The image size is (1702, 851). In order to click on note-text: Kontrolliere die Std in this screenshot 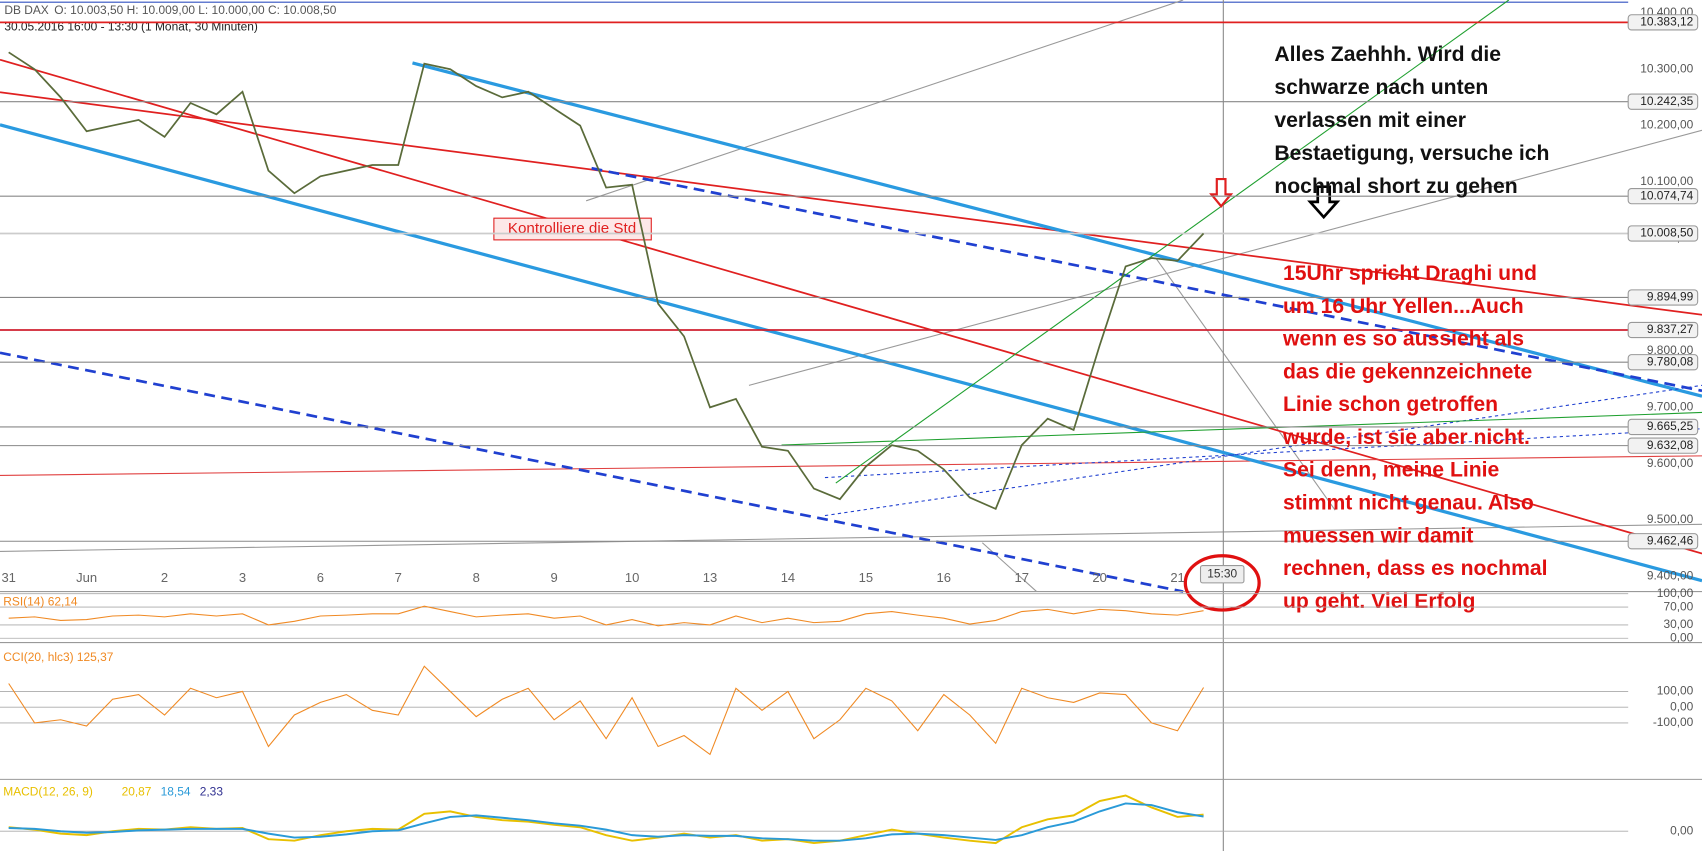, I will do `click(572, 228)`.